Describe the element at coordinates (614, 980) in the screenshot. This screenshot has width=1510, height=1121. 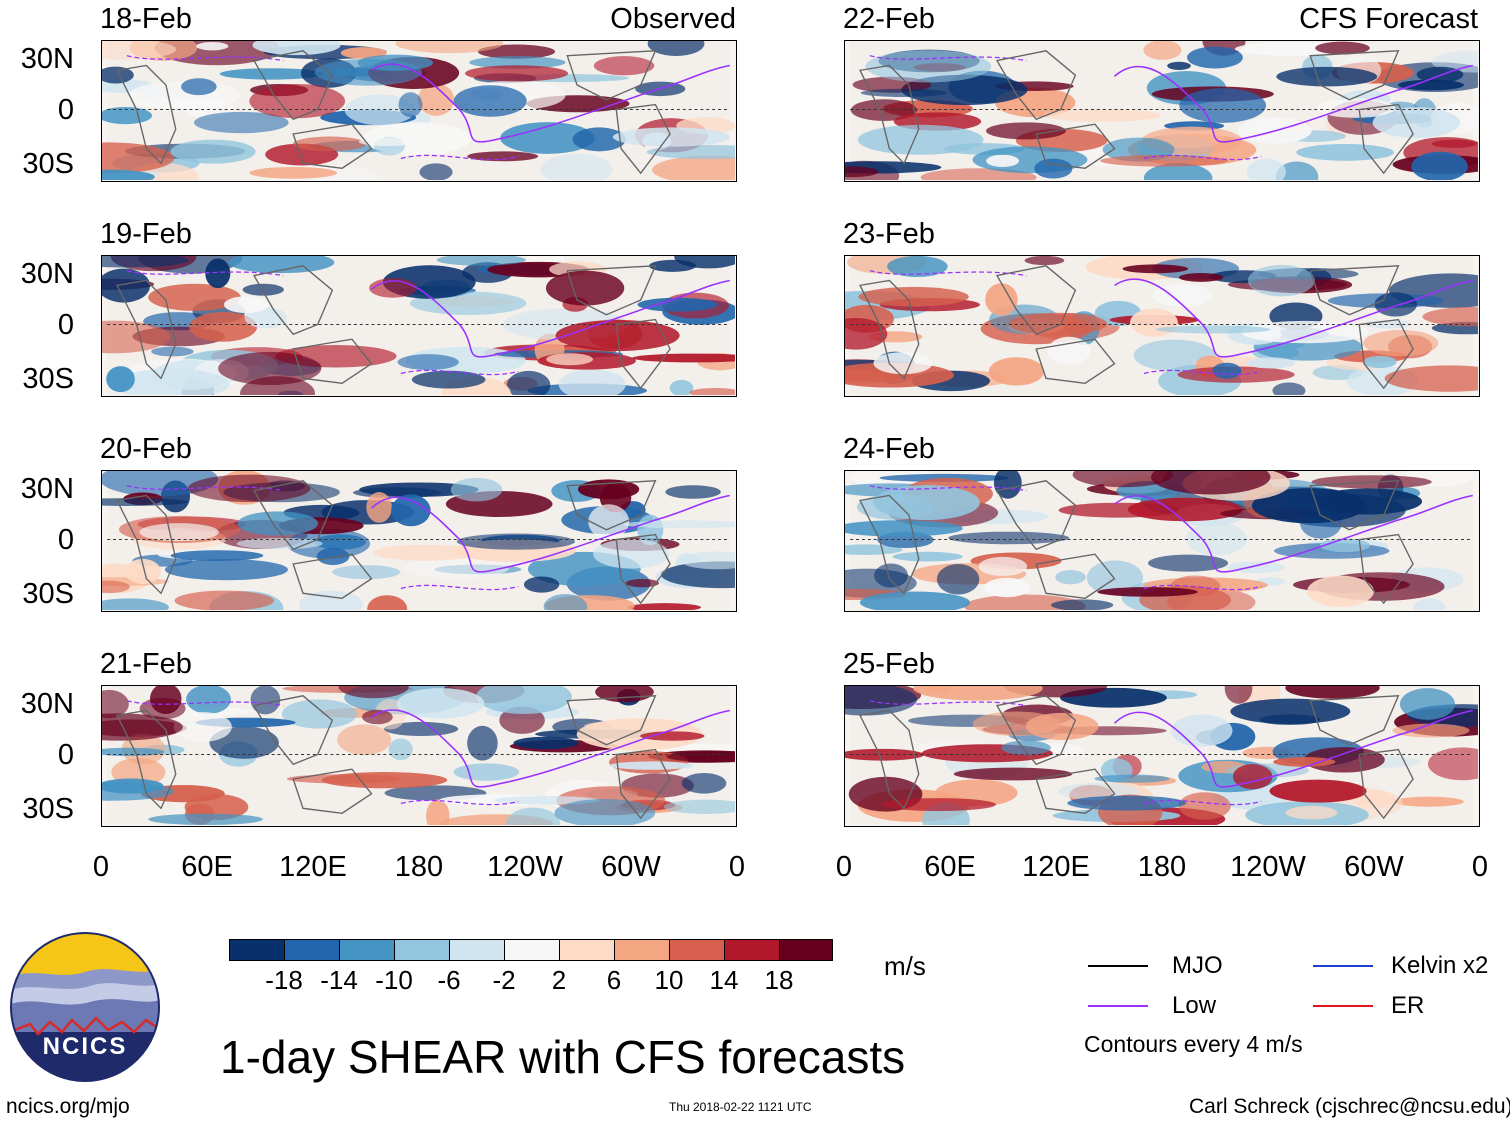
I see `colorbar-tick: 6` at that location.